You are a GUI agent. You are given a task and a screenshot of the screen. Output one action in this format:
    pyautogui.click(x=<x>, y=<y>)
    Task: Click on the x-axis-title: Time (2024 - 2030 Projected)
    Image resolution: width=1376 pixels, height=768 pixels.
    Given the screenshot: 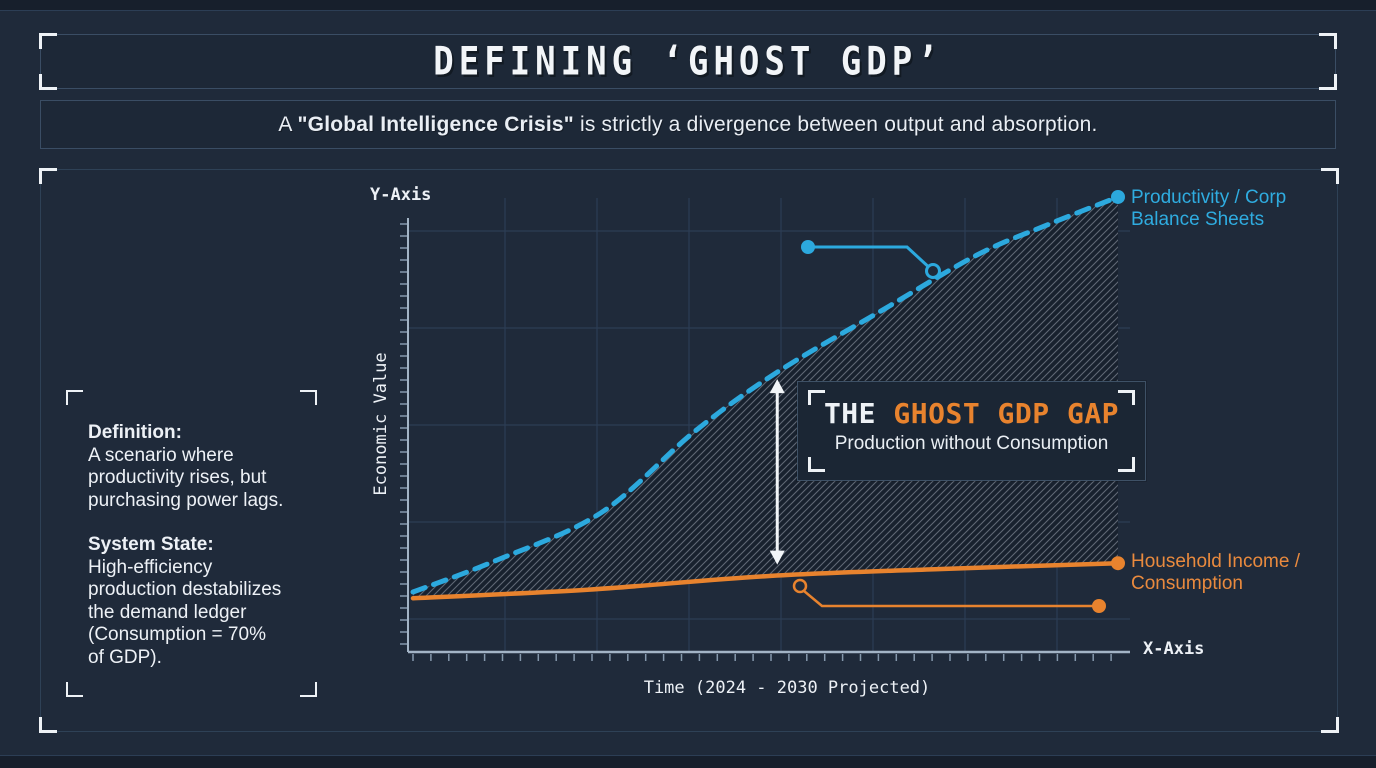 What is the action you would take?
    pyautogui.click(x=787, y=688)
    